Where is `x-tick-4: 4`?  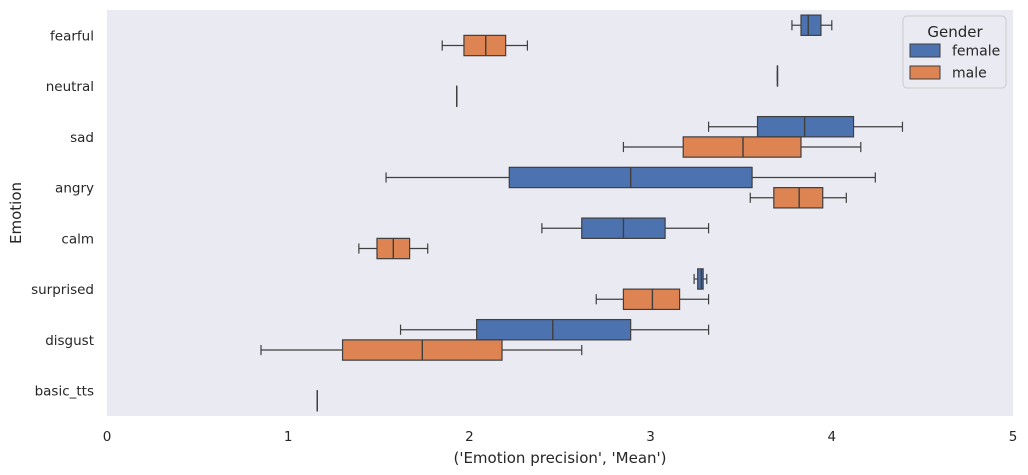
x-tick-4: 4 is located at coordinates (832, 437).